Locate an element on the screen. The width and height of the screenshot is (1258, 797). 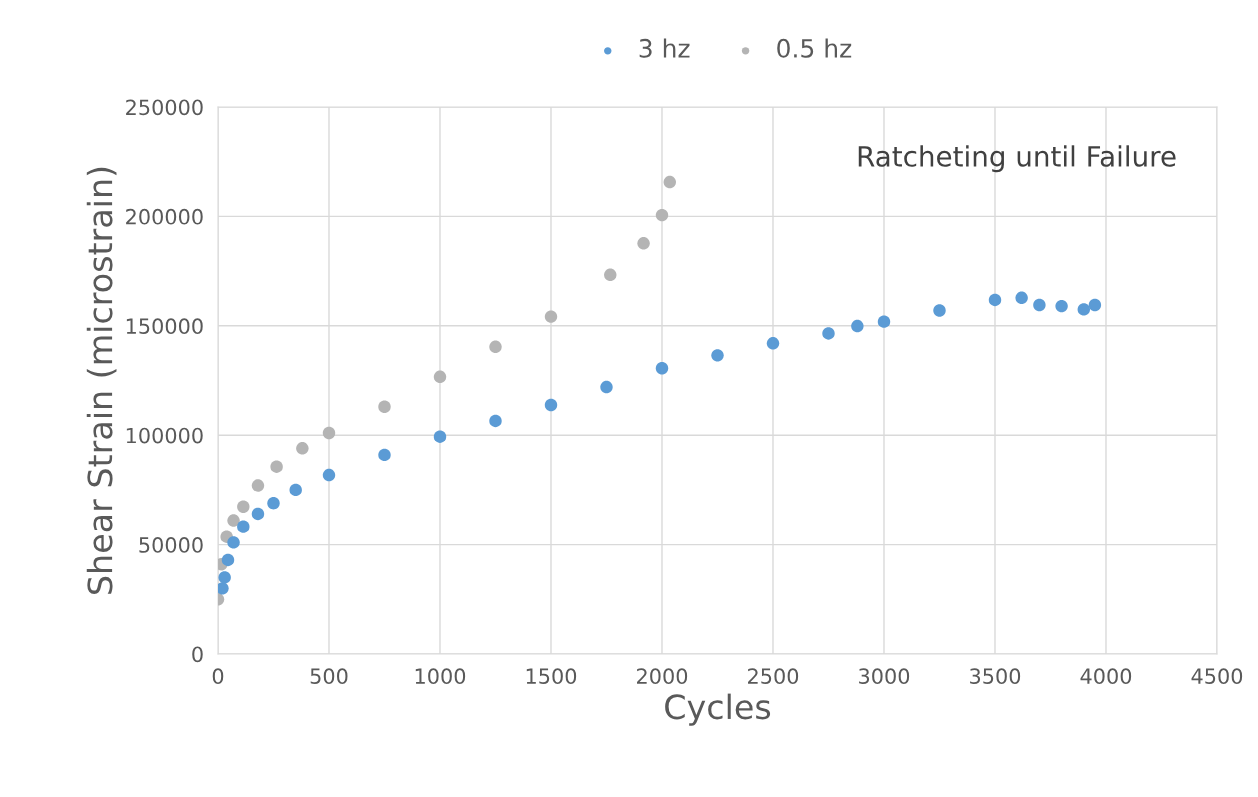
x-tick-label: 1000 is located at coordinates (440, 676).